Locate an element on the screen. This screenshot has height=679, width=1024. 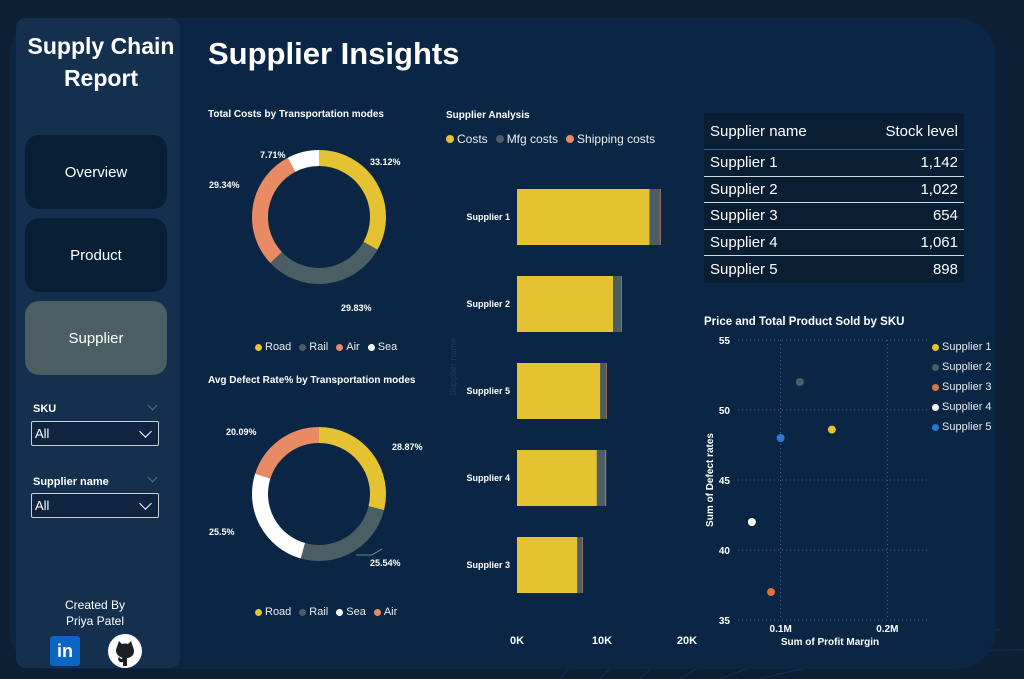
legend-item-supplier-3: Supplier 3 is located at coordinates (962, 387).